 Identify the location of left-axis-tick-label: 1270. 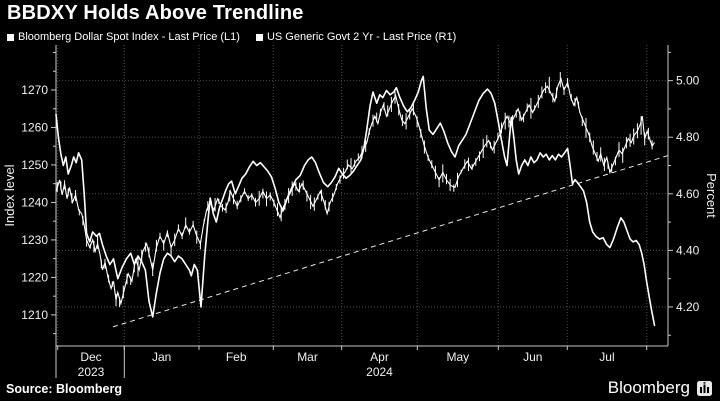
(34, 90).